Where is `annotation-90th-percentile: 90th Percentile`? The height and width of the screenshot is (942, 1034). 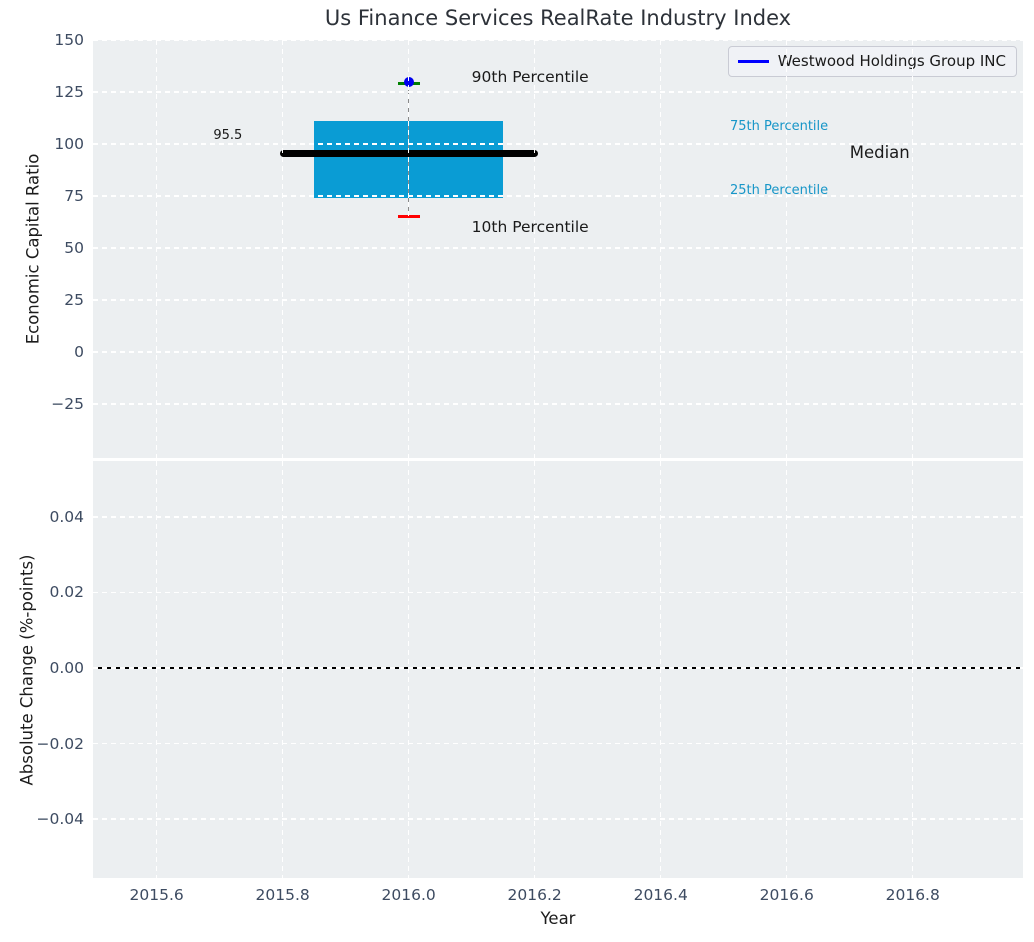
annotation-90th-percentile: 90th Percentile is located at coordinates (530, 76).